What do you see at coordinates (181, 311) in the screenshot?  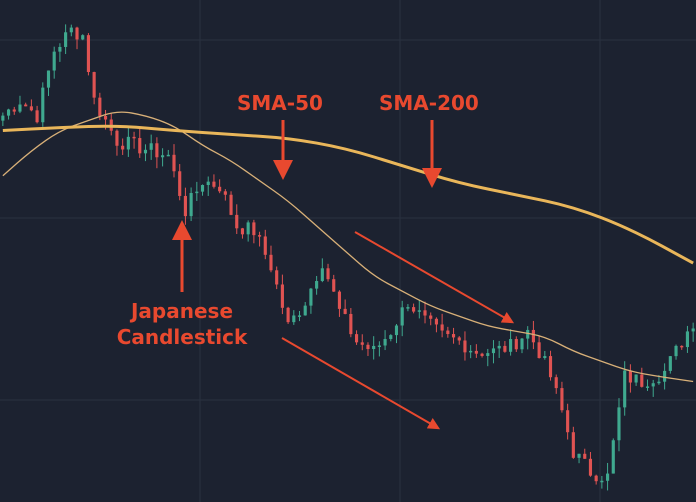 I see `candlestick-label-line1: Japanese` at bounding box center [181, 311].